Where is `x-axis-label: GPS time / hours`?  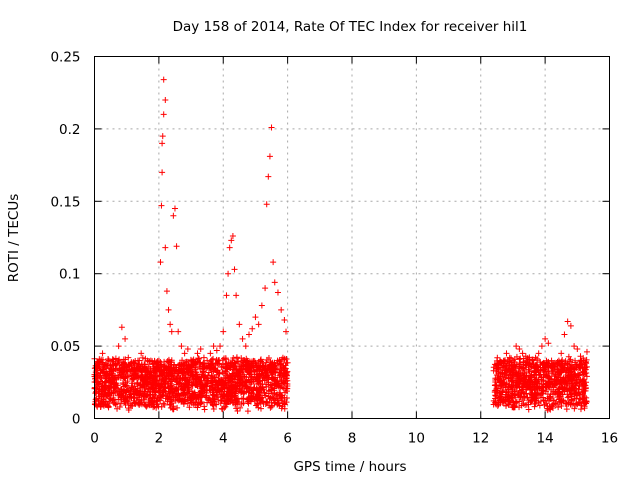 x-axis-label: GPS time / hours is located at coordinates (349, 467).